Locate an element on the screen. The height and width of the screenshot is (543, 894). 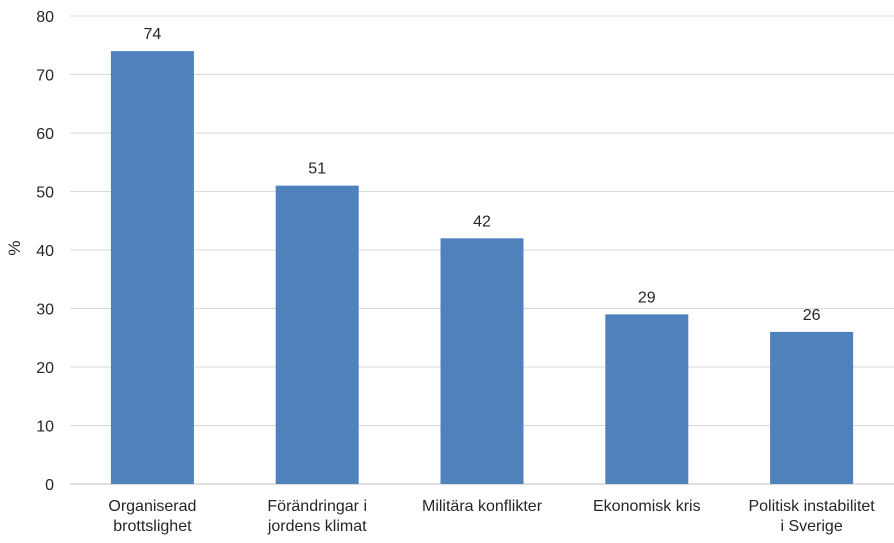
data-label: 42 is located at coordinates (482, 221).